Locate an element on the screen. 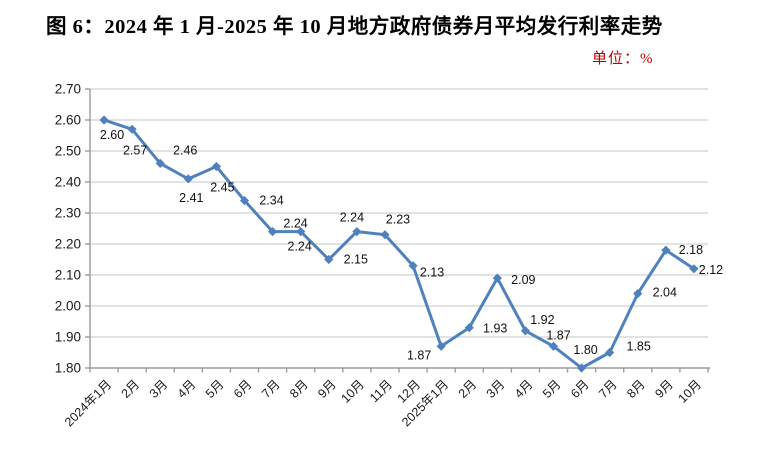 Image resolution: width=774 pixels, height=456 pixels. y-tick-label: 2.00 is located at coordinates (68, 306).